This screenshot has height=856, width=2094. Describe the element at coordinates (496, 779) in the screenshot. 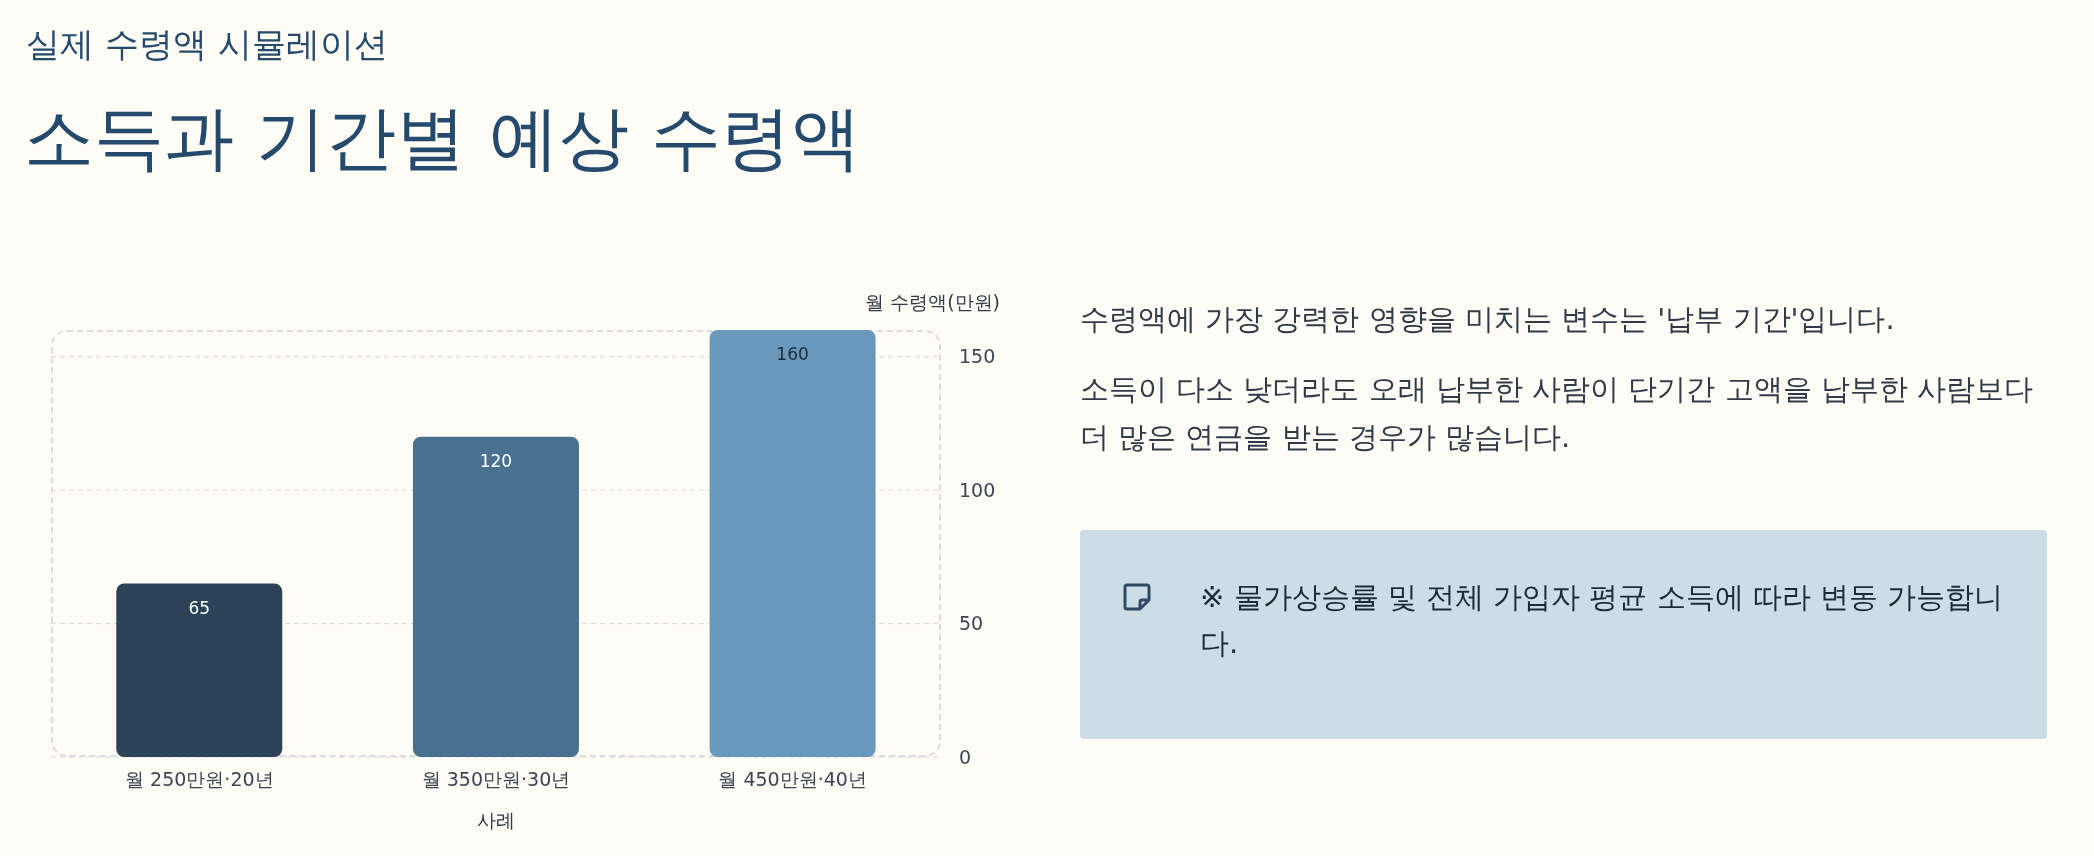

I see `x-tick-label: 월 350만원·30년` at that location.